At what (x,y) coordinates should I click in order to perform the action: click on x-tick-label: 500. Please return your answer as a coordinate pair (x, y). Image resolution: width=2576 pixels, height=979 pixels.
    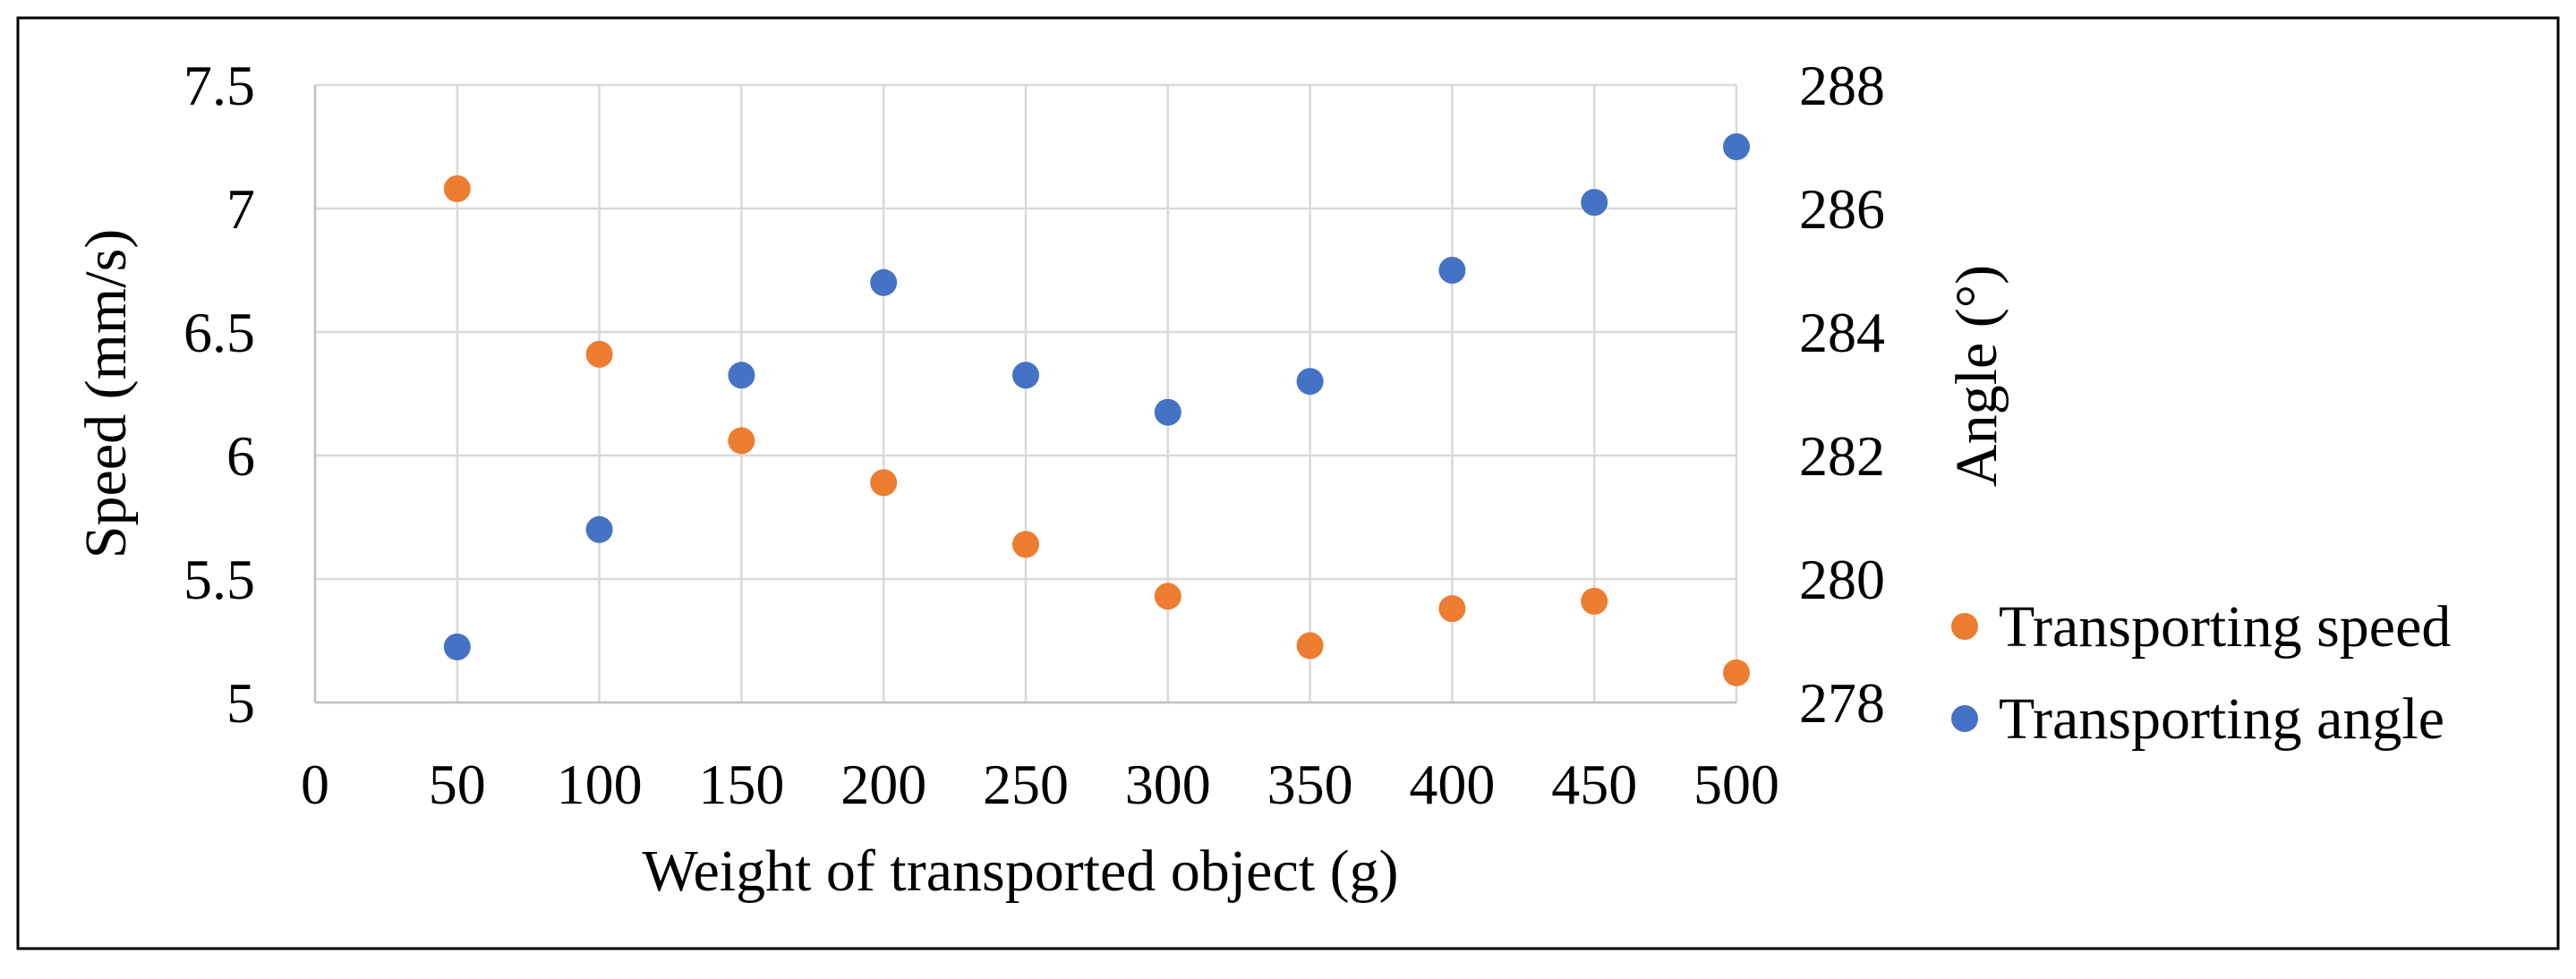
    Looking at the image, I should click on (1736, 785).